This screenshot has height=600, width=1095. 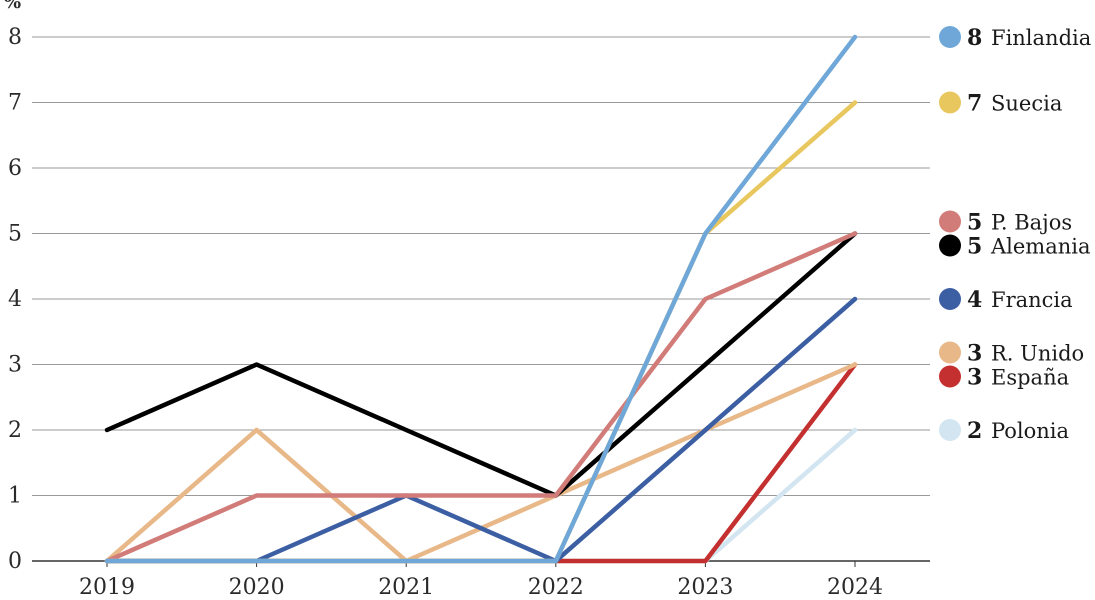 What do you see at coordinates (1026, 104) in the screenshot?
I see `legend-name: Suecia` at bounding box center [1026, 104].